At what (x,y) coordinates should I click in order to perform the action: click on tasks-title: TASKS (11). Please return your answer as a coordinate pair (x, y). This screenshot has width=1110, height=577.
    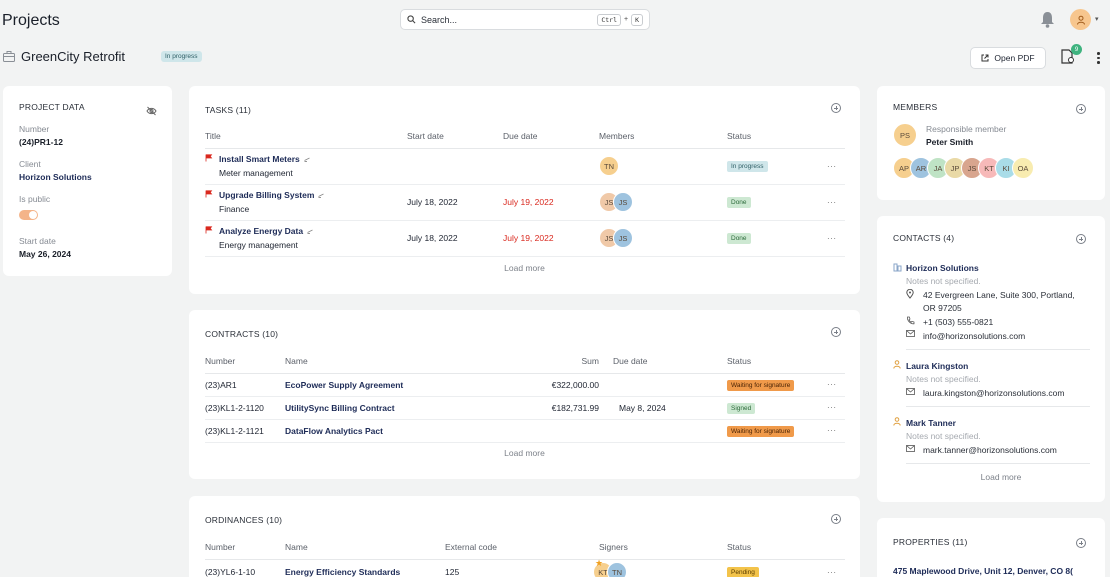
    Looking at the image, I should click on (228, 110).